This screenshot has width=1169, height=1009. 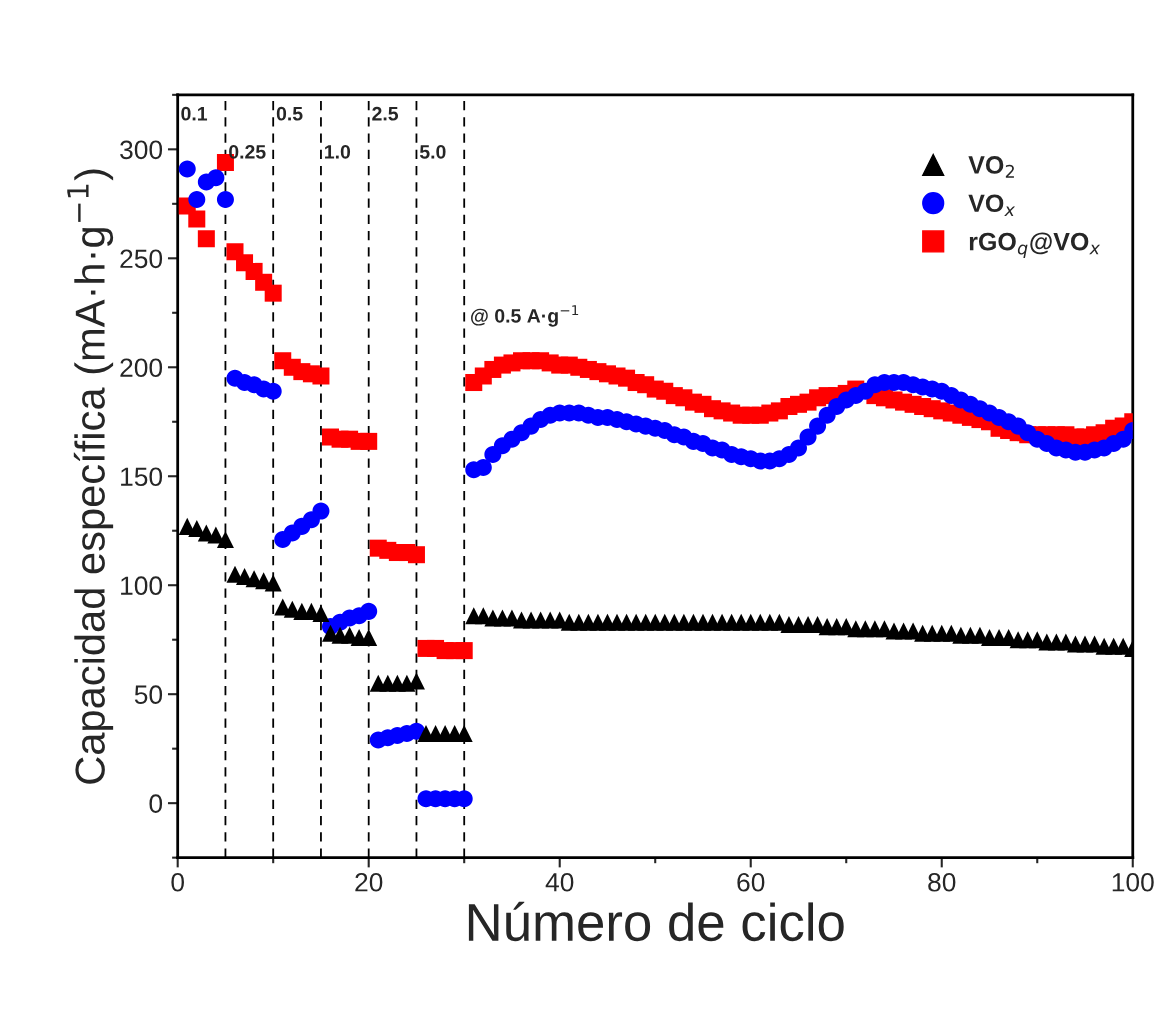 What do you see at coordinates (141, 368) in the screenshot?
I see `y-tick-label: 200` at bounding box center [141, 368].